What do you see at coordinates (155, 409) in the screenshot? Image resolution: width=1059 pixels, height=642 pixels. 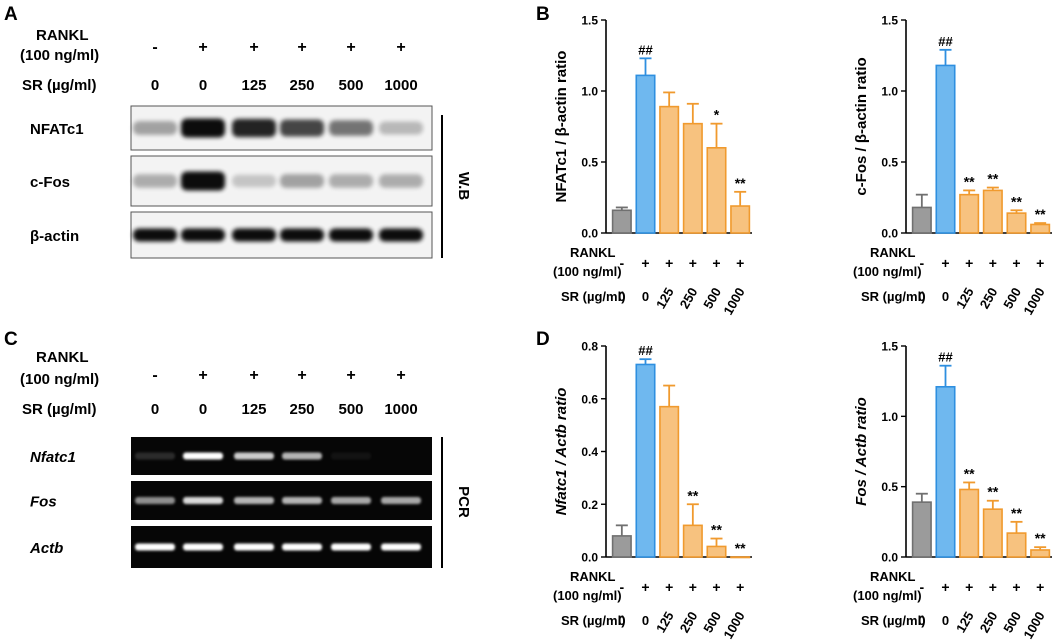 I see `sr-dose-value: 0` at bounding box center [155, 409].